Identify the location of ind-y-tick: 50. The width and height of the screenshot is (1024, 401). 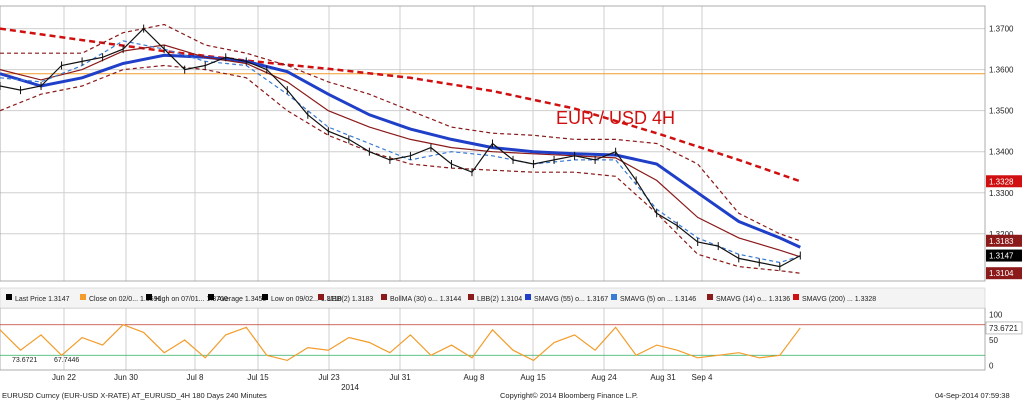
(993, 340).